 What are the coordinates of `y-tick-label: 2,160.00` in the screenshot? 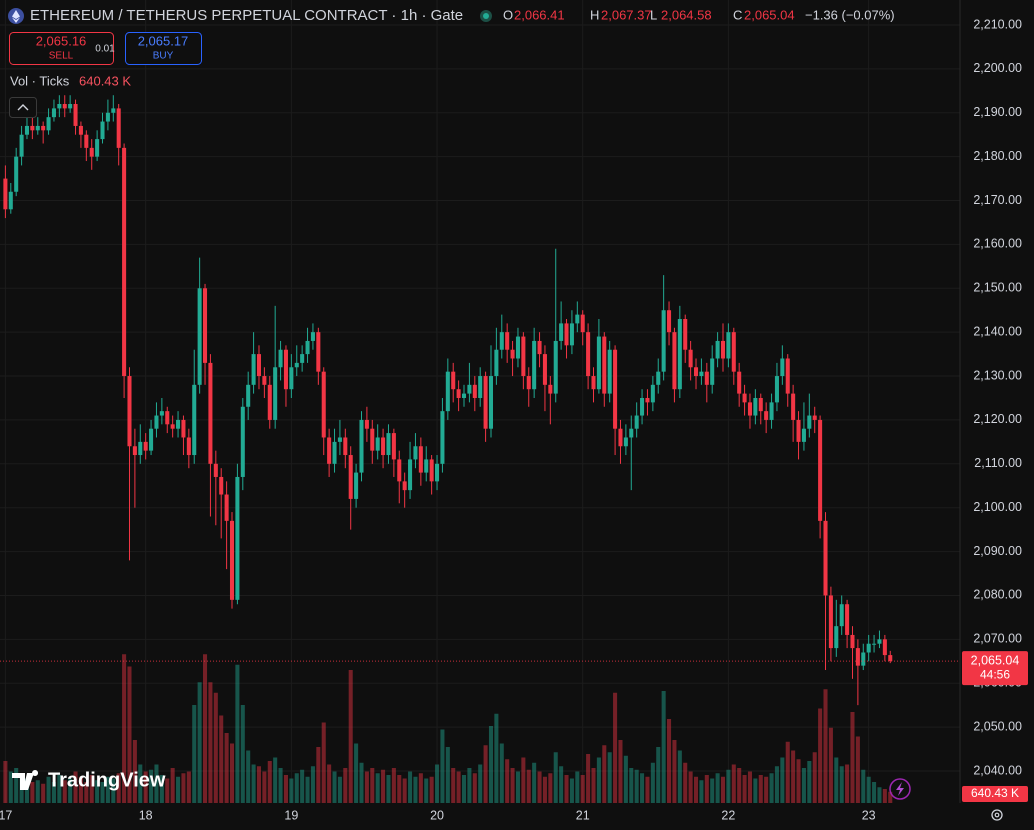 It's located at (997, 244).